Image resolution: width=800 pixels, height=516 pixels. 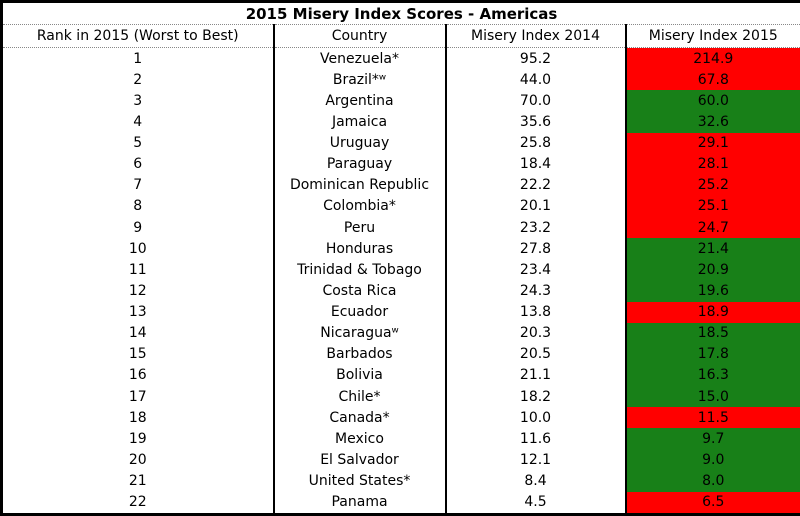 I want to click on table-row: 22 Panama 4.5 6.5, so click(x=401, y=503).